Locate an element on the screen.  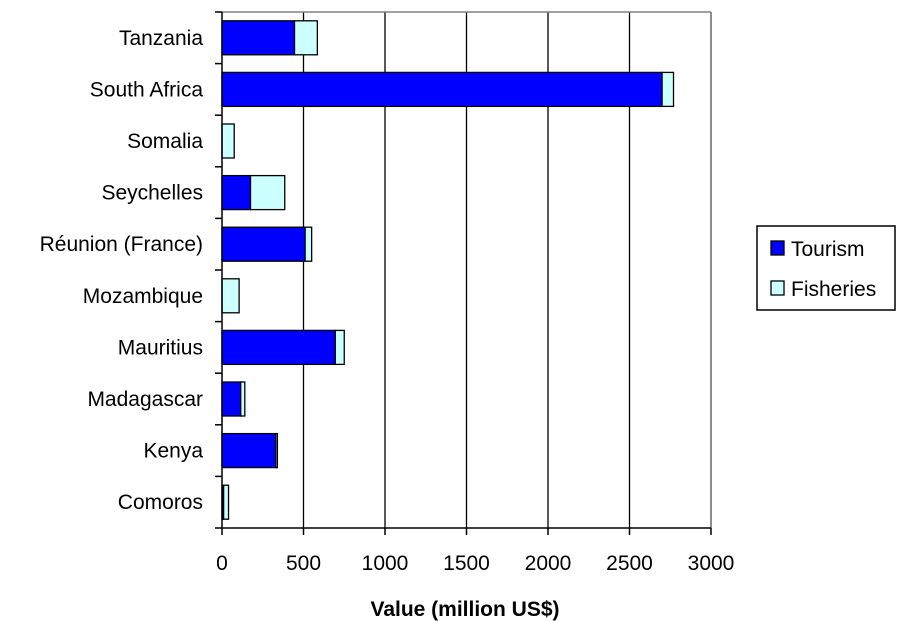
x-tick-label: 500 is located at coordinates (303, 563).